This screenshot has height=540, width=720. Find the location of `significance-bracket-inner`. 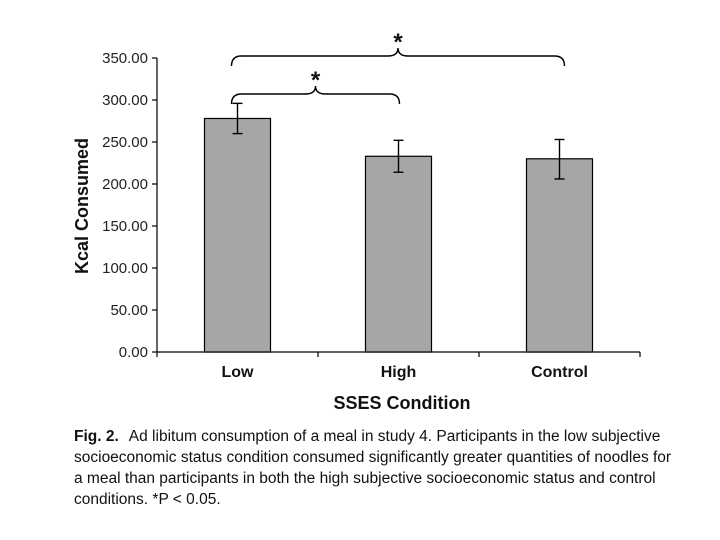

significance-bracket-inner is located at coordinates (315, 95).